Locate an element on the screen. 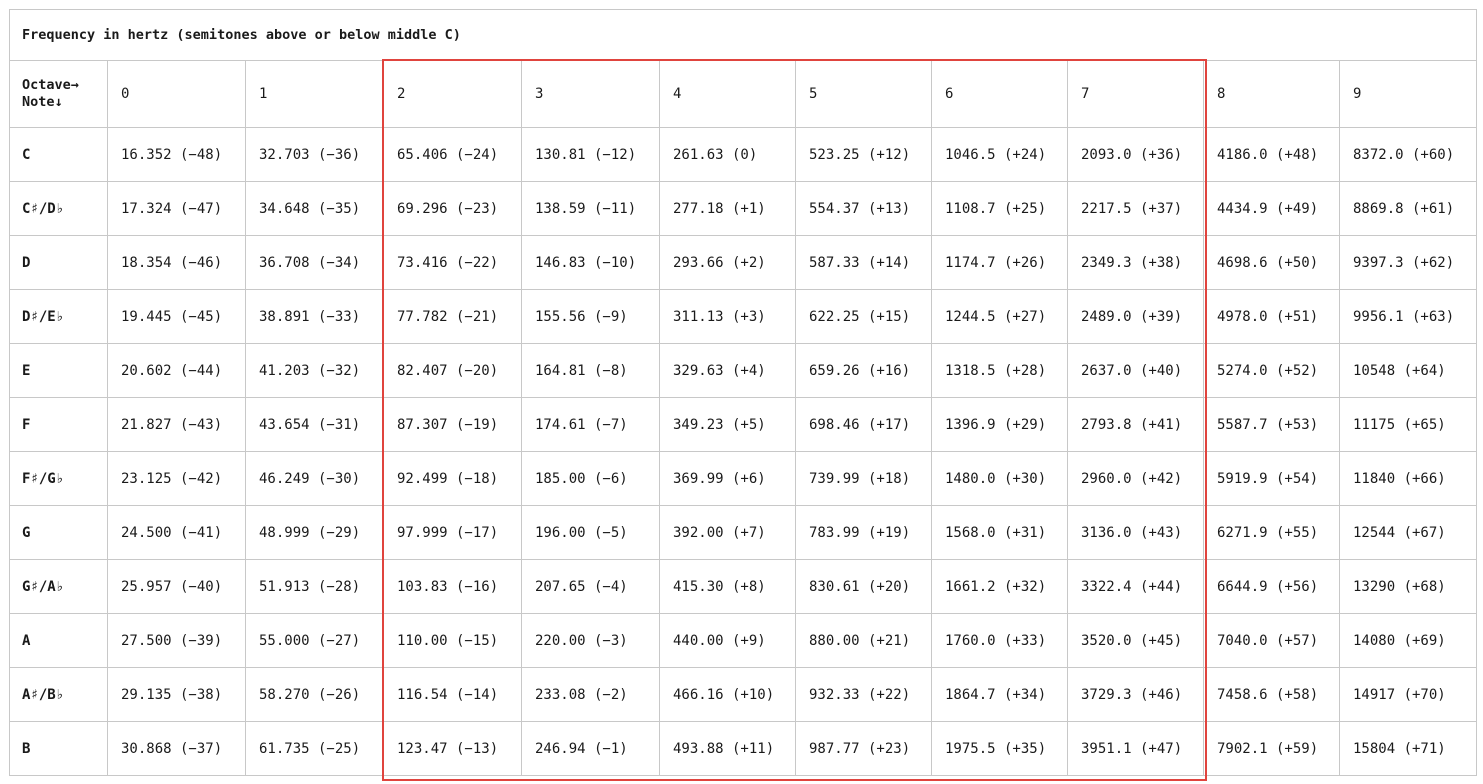 The width and height of the screenshot is (1483, 784). frequency-cell: 2093.0 (+36) is located at coordinates (1135, 154).